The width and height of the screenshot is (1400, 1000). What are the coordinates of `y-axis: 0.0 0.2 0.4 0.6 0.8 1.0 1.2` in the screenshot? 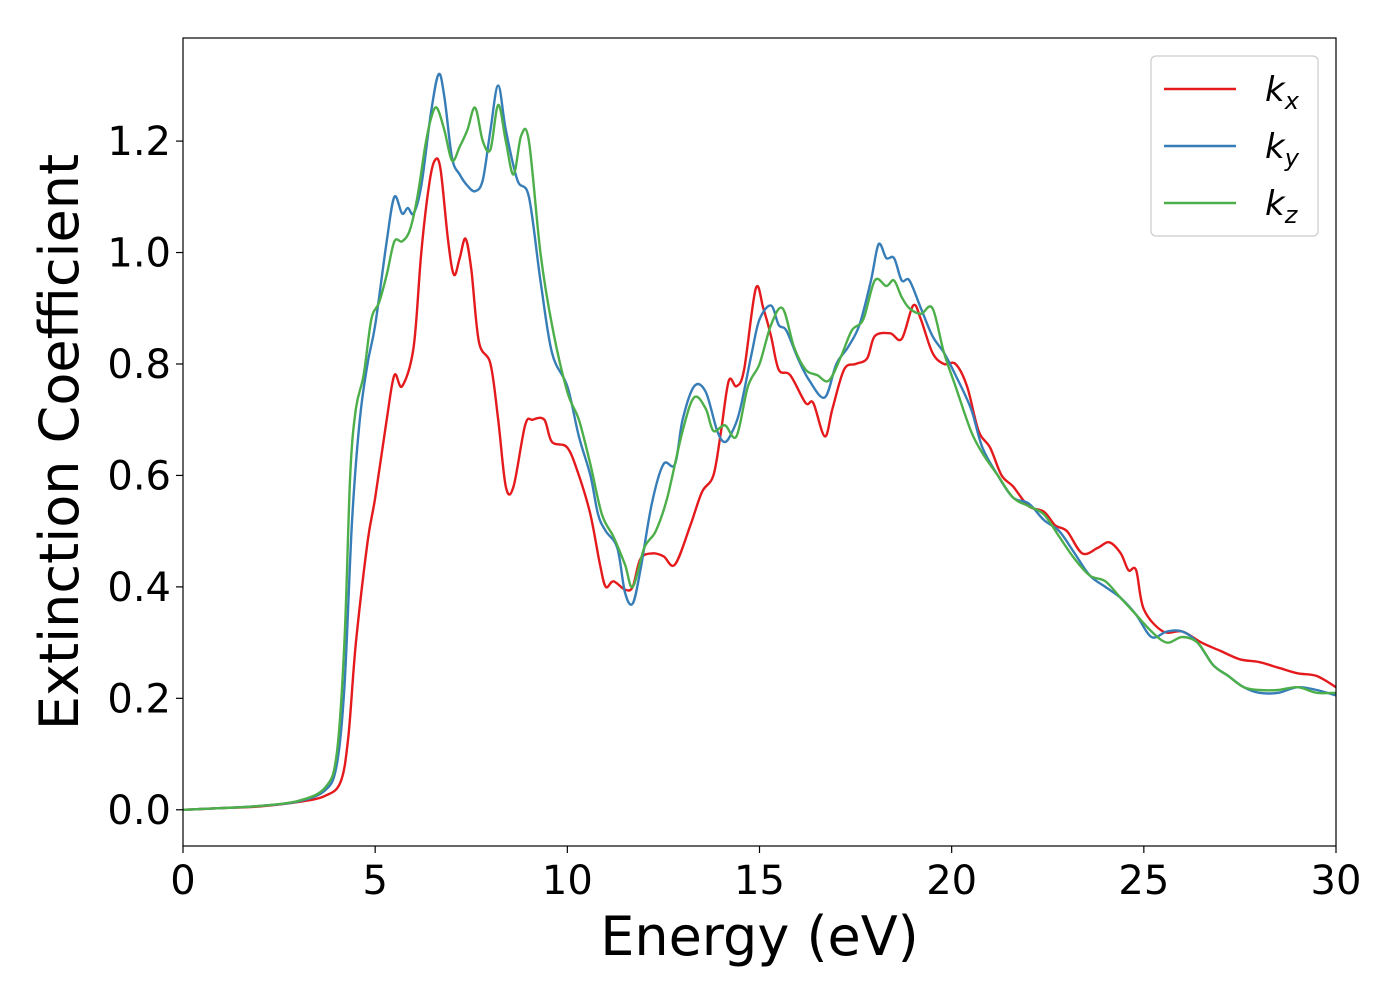 It's located at (145, 476).